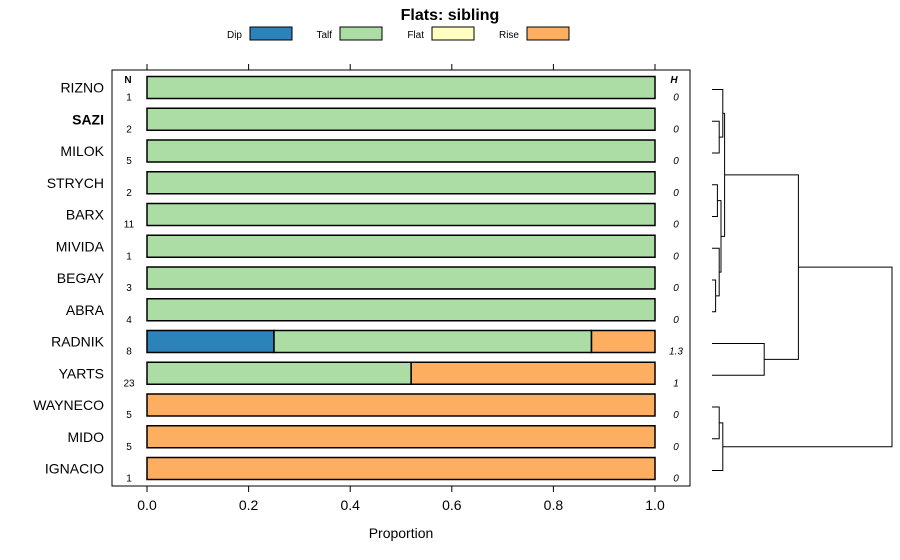 The width and height of the screenshot is (900, 560). Describe the element at coordinates (74, 469) in the screenshot. I see `row-label: IGNACIO` at that location.